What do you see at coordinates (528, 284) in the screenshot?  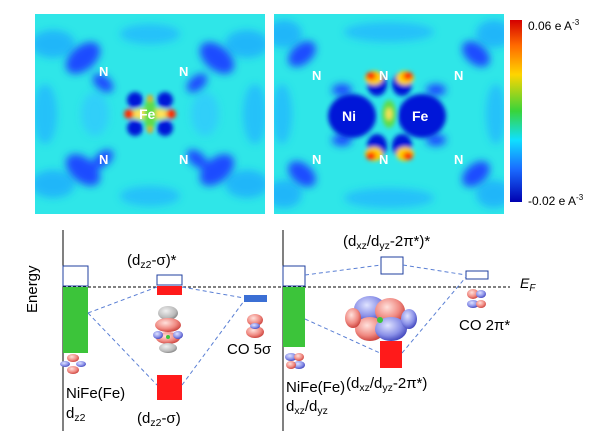 I see `fermi-level-label: EF` at bounding box center [528, 284].